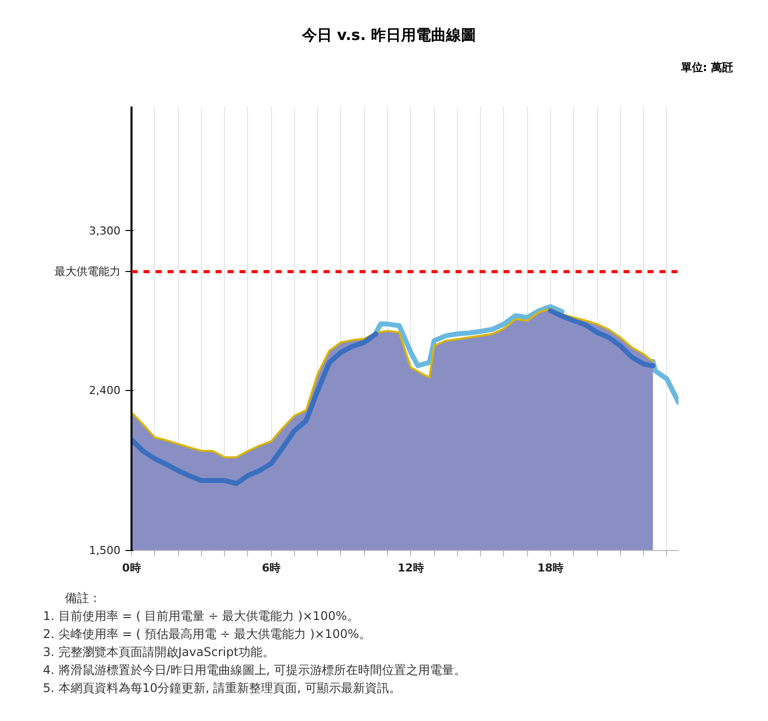 This screenshot has width=768, height=721. What do you see at coordinates (87, 271) in the screenshot?
I see `ref-line-label: 最大供電能力` at bounding box center [87, 271].